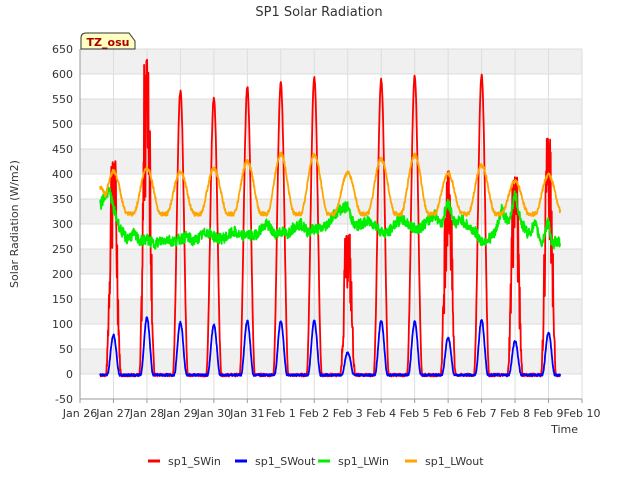  What do you see at coordinates (549, 413) in the screenshot?
I see `x-tick-label: Feb 9` at bounding box center [549, 413].